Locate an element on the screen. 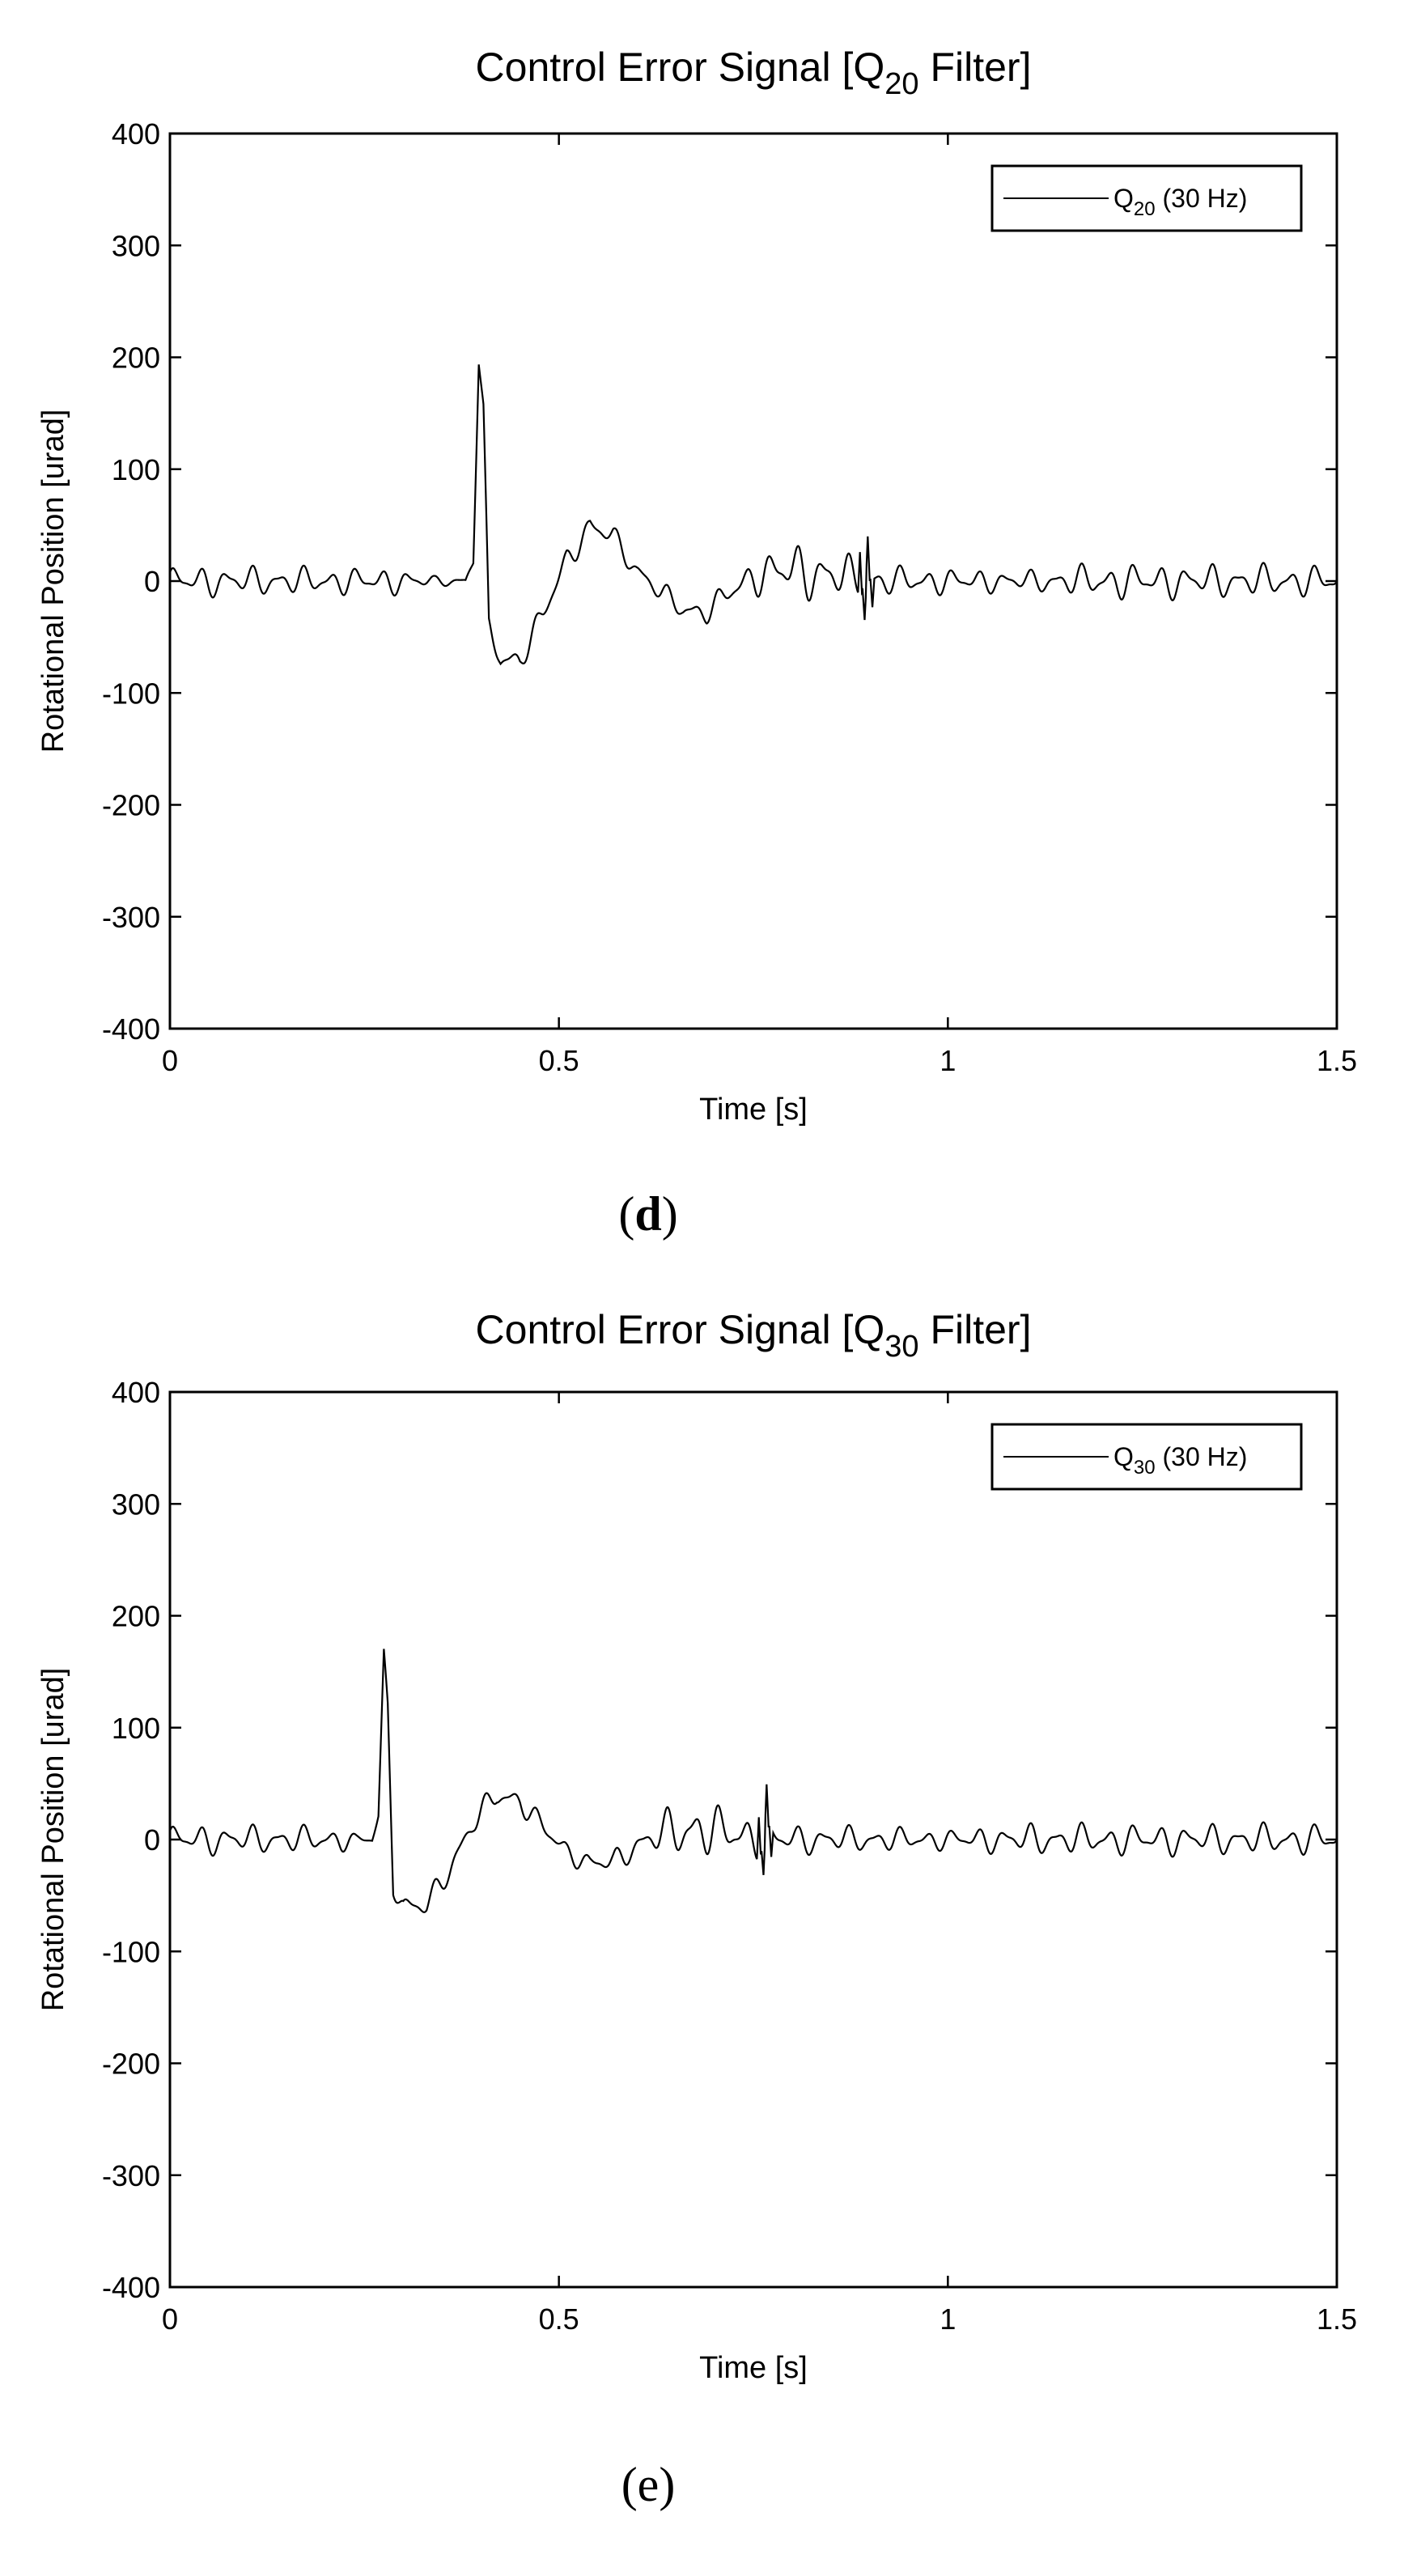  chart-title: Control Error Signal [Q20 Filter] is located at coordinates (754, 73).